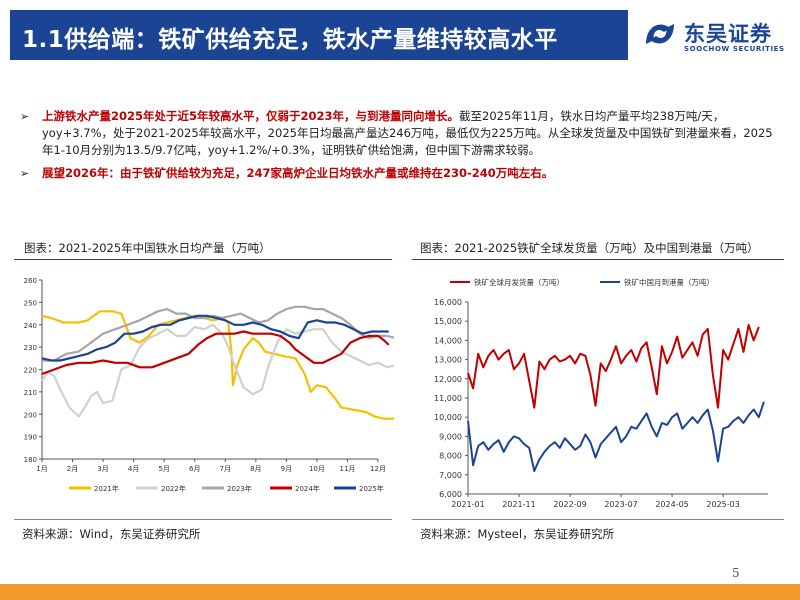 Image resolution: width=800 pixels, height=600 pixels. What do you see at coordinates (448, 417) in the screenshot?
I see `y-tick-label: 10,000` at bounding box center [448, 417].